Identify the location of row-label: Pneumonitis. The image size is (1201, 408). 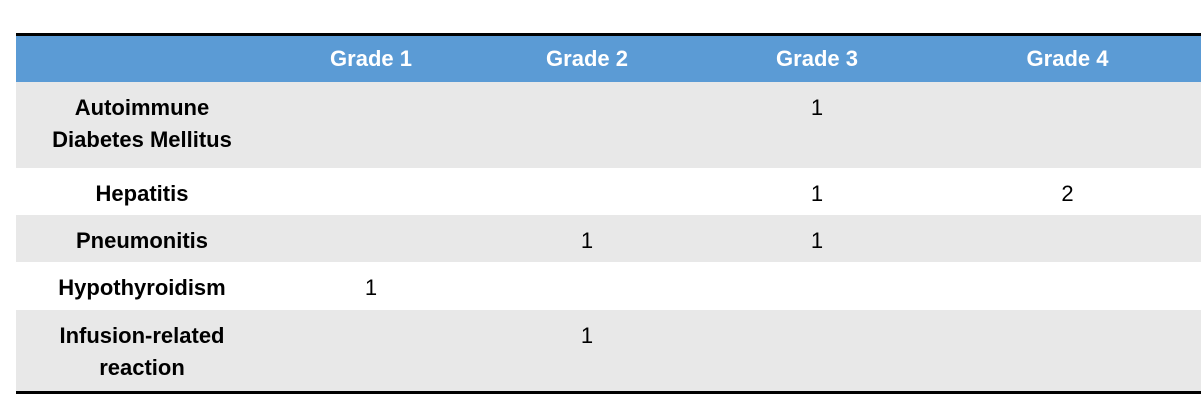
(142, 238).